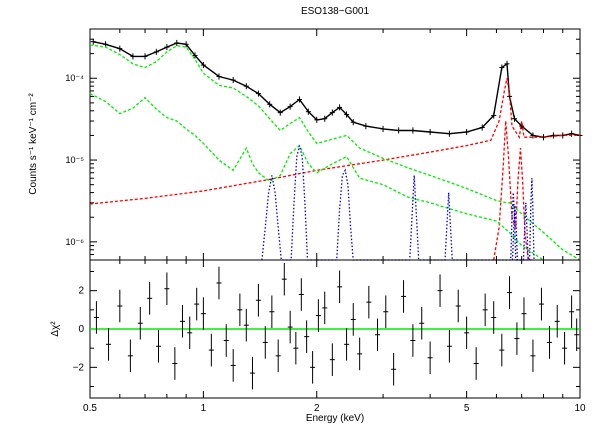  Describe the element at coordinates (81, 291) in the screenshot. I see `y-tick-label: 2` at that location.